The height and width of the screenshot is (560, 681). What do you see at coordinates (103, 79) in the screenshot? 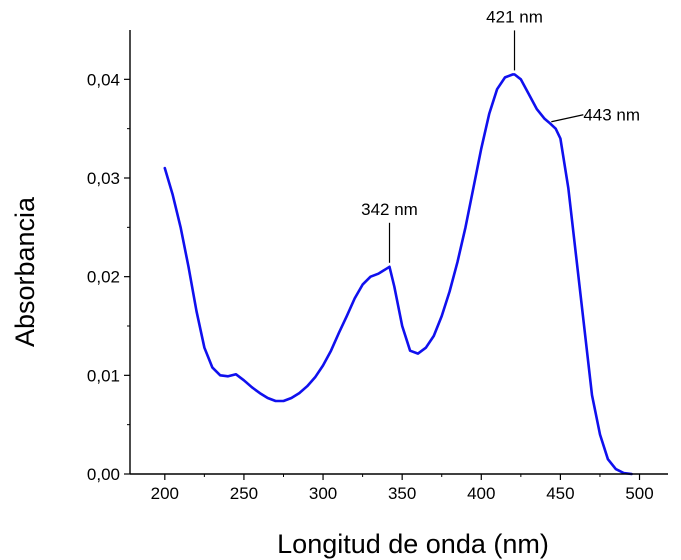
I see `y-tick-label: 0,04` at bounding box center [103, 79].